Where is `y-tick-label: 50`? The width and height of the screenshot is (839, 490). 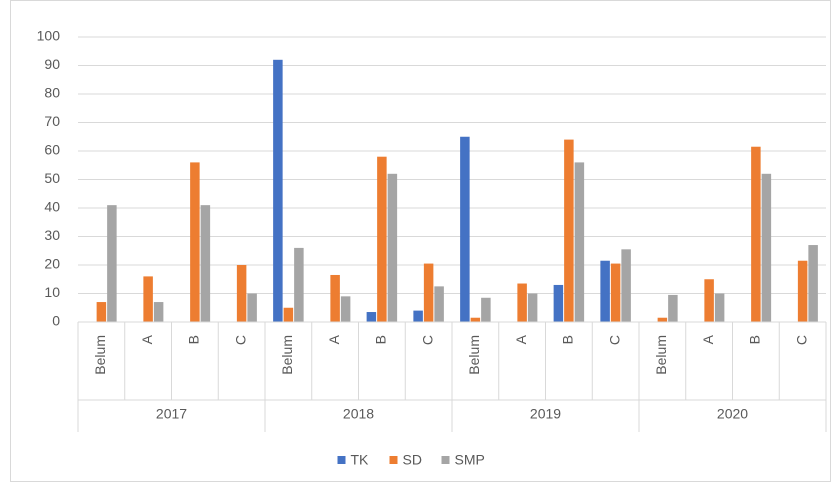 y-tick-label: 50 is located at coordinates (52, 178).